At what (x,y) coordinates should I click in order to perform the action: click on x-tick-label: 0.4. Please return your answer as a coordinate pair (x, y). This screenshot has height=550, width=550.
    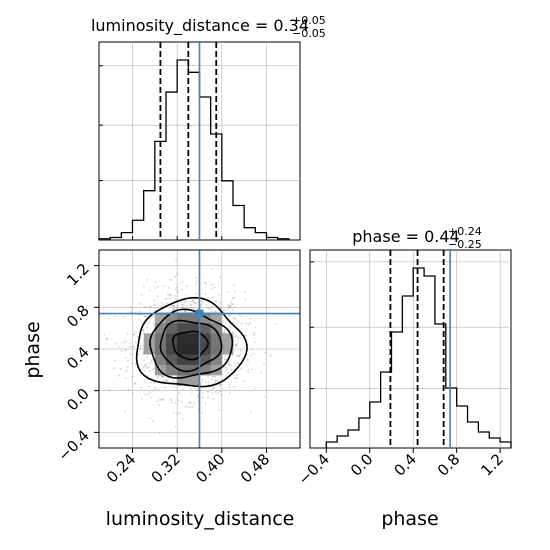
    Looking at the image, I should click on (405, 465).